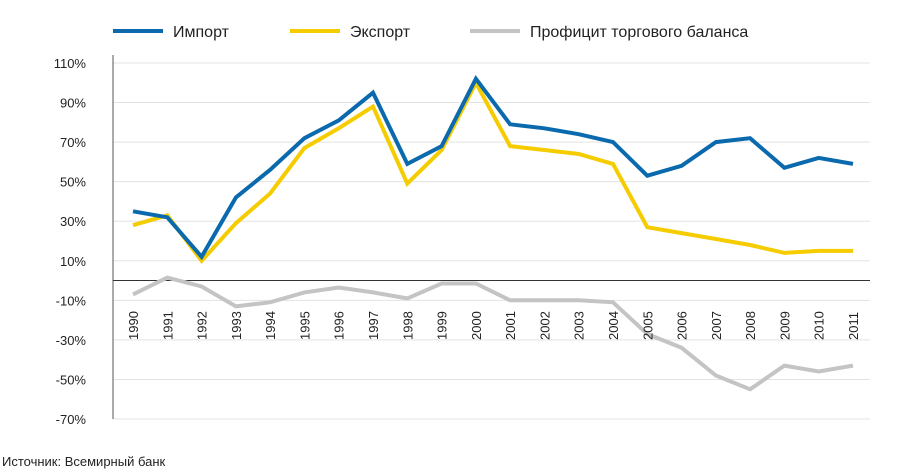 The height and width of the screenshot is (475, 903). Describe the element at coordinates (510, 325) in the screenshot. I see `x-tick-label: 2001` at that location.